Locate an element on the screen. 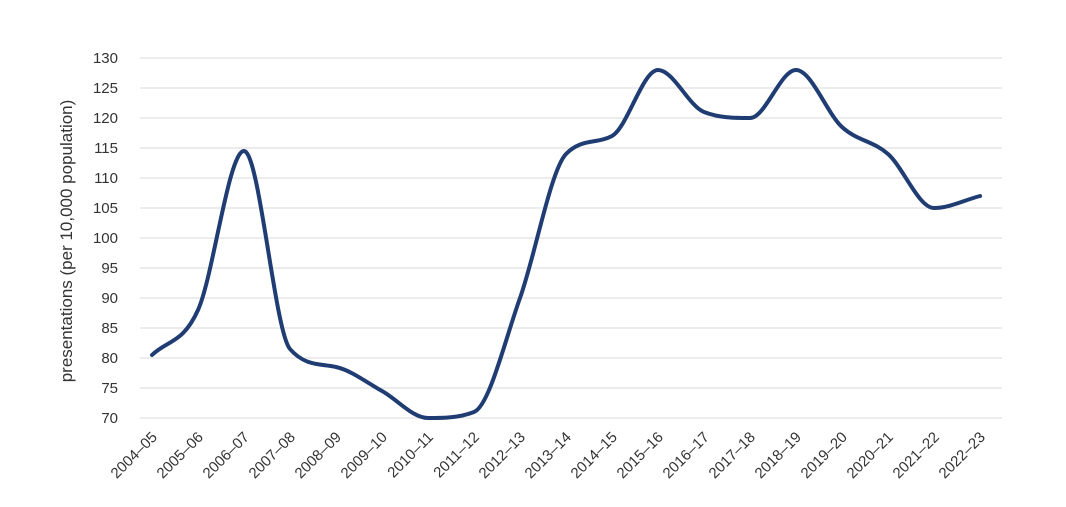 The image size is (1066, 507). y-tick-label: 100 is located at coordinates (105, 238).